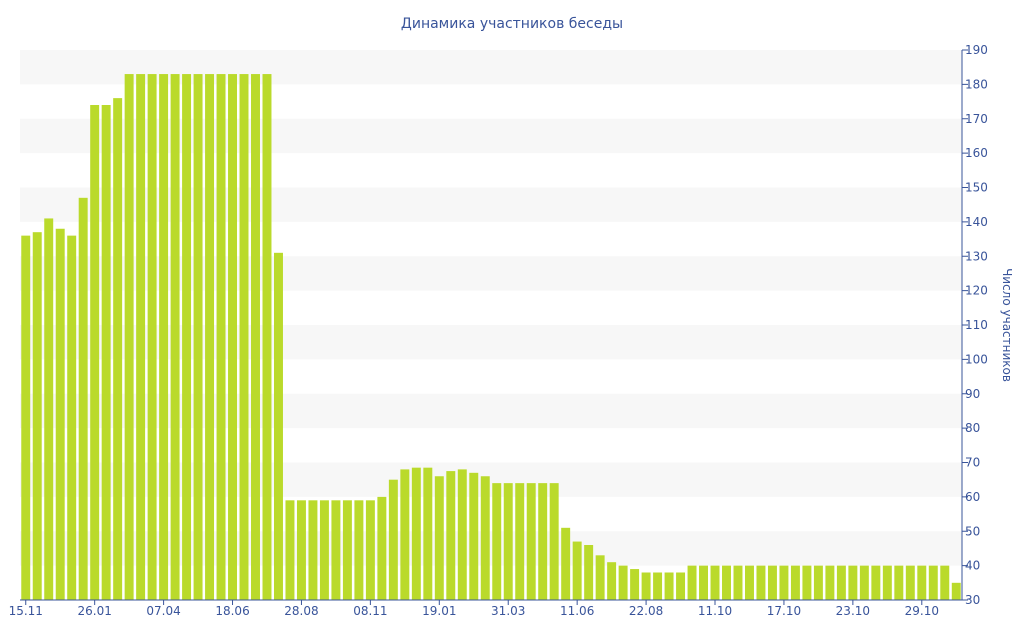 This screenshot has width=1024, height=640. What do you see at coordinates (972, 428) in the screenshot?
I see `y-tick-label: 80` at bounding box center [972, 428].